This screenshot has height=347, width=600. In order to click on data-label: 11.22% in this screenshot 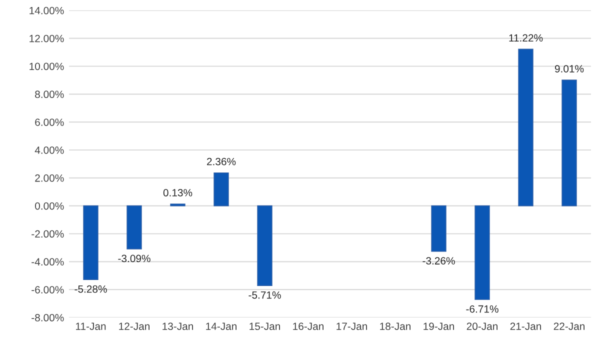, I will do `click(526, 38)`.